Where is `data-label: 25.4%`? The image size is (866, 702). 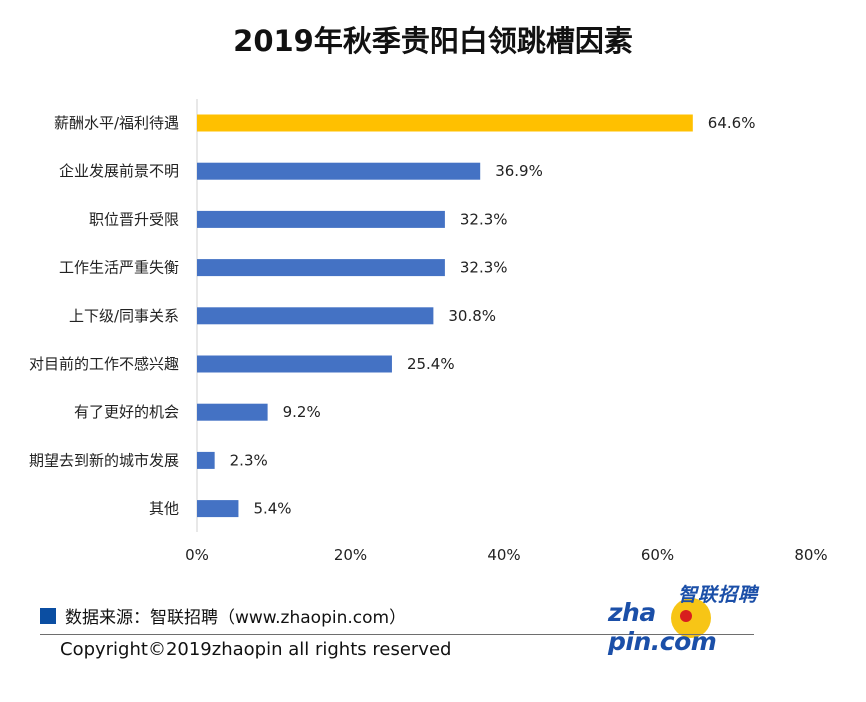 data-label: 25.4% is located at coordinates (431, 364).